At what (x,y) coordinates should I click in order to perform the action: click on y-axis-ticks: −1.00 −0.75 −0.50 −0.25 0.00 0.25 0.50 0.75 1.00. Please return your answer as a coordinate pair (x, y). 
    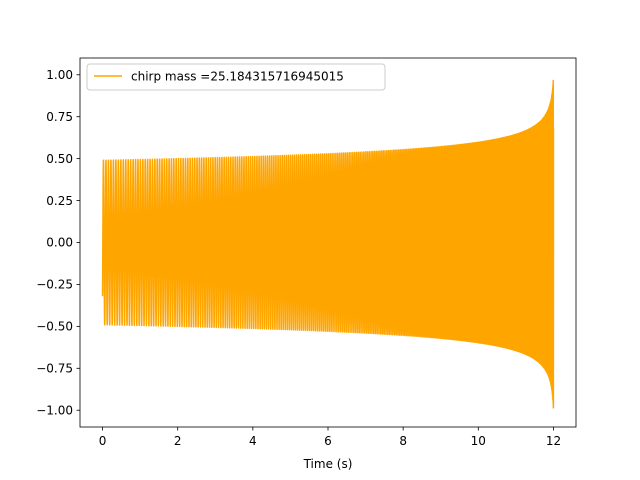
    Looking at the image, I should click on (58, 242).